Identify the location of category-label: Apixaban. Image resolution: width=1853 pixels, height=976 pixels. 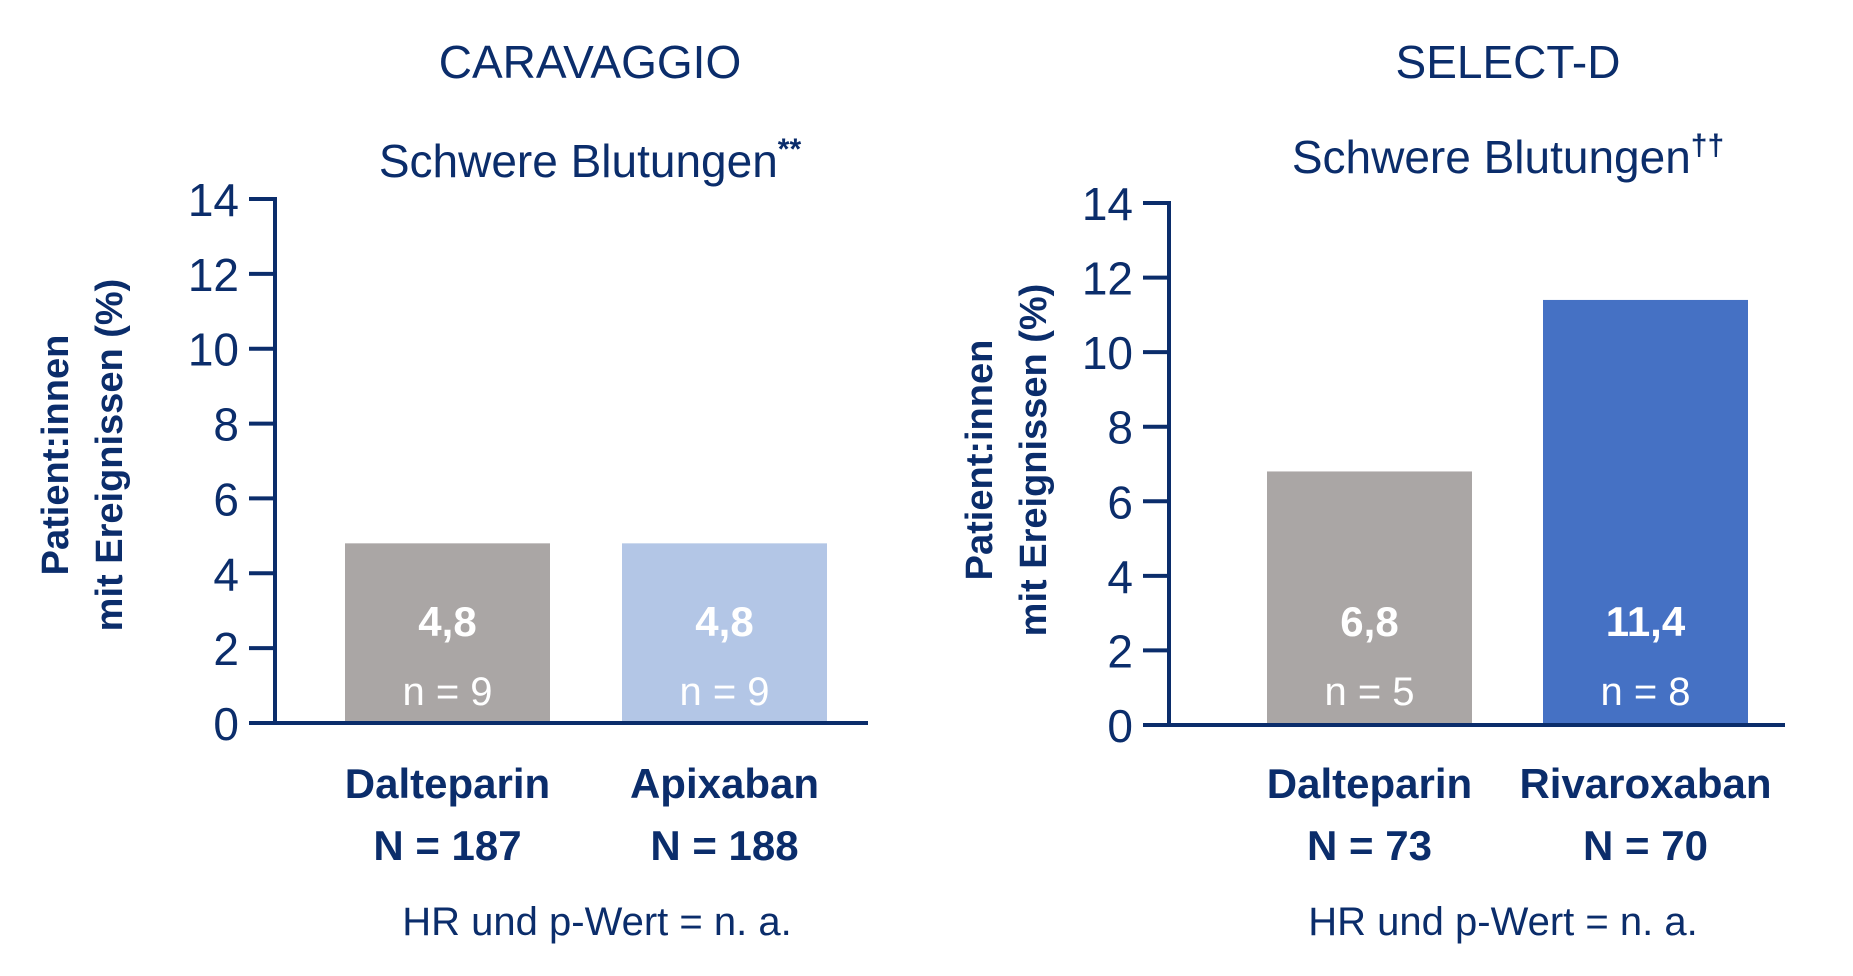
(724, 783).